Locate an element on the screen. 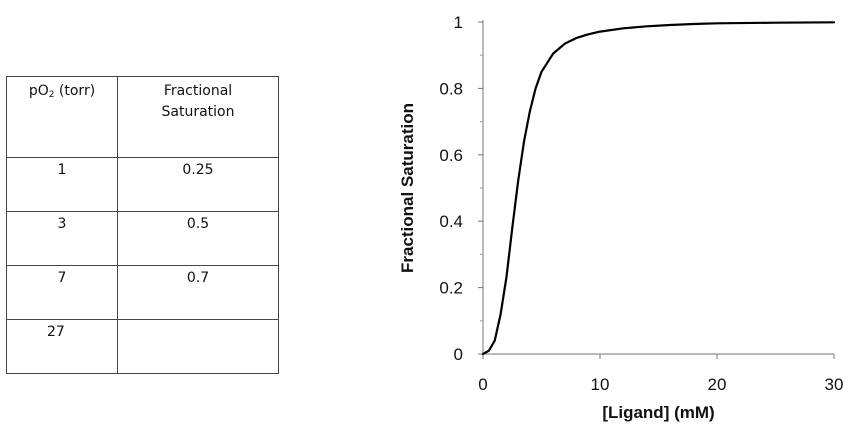 The height and width of the screenshot is (430, 850). y-tick-label: 1 is located at coordinates (458, 22).